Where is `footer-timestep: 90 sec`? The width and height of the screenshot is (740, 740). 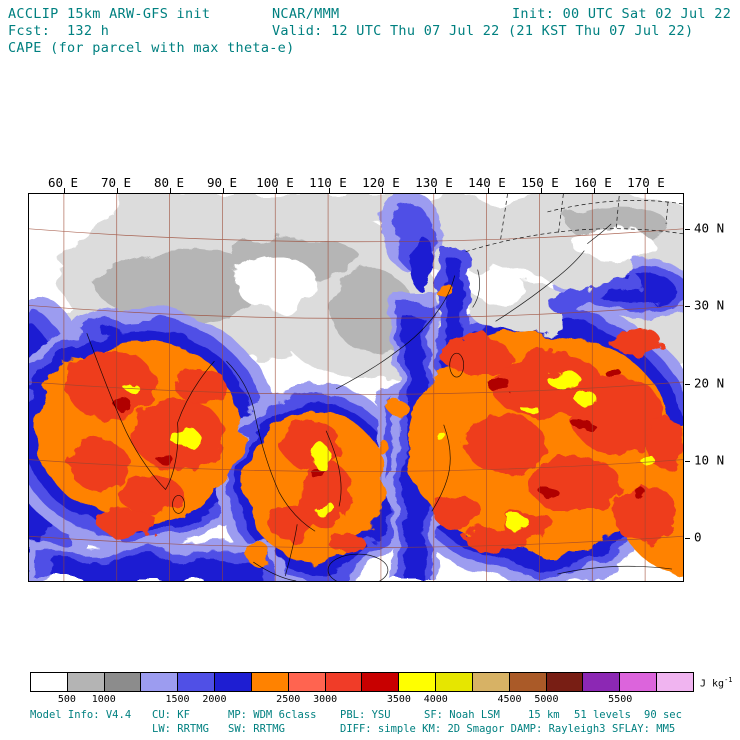 footer-timestep: 90 sec is located at coordinates (663, 715).